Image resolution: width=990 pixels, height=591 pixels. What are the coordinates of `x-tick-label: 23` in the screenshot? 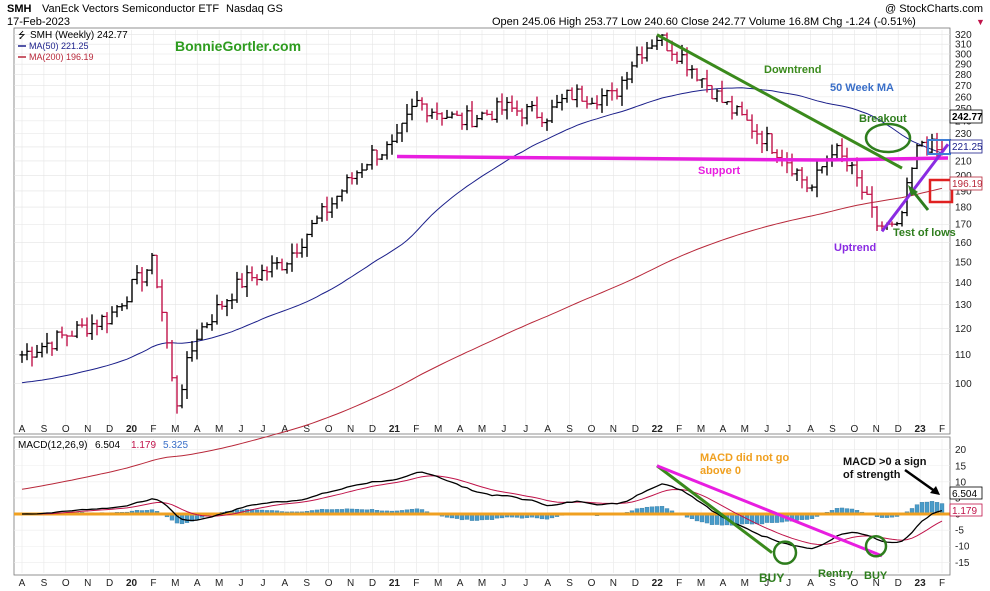 It's located at (921, 429).